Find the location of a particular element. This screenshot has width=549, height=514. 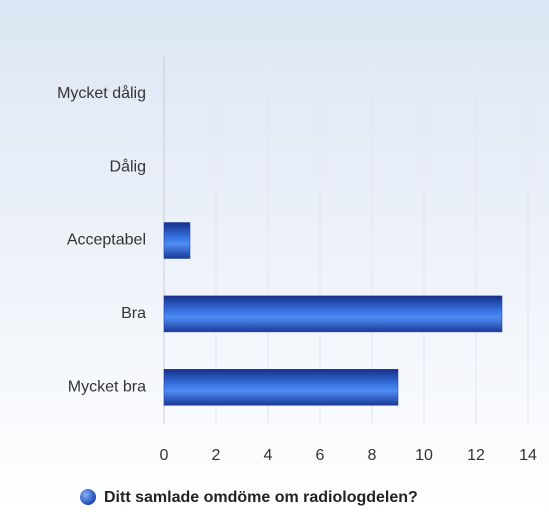

x-tick-label: 6 is located at coordinates (320, 455).